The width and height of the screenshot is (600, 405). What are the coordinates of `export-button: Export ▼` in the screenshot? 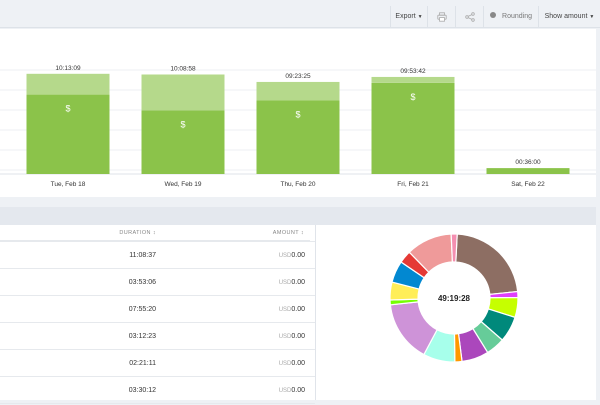 It's located at (408, 17).